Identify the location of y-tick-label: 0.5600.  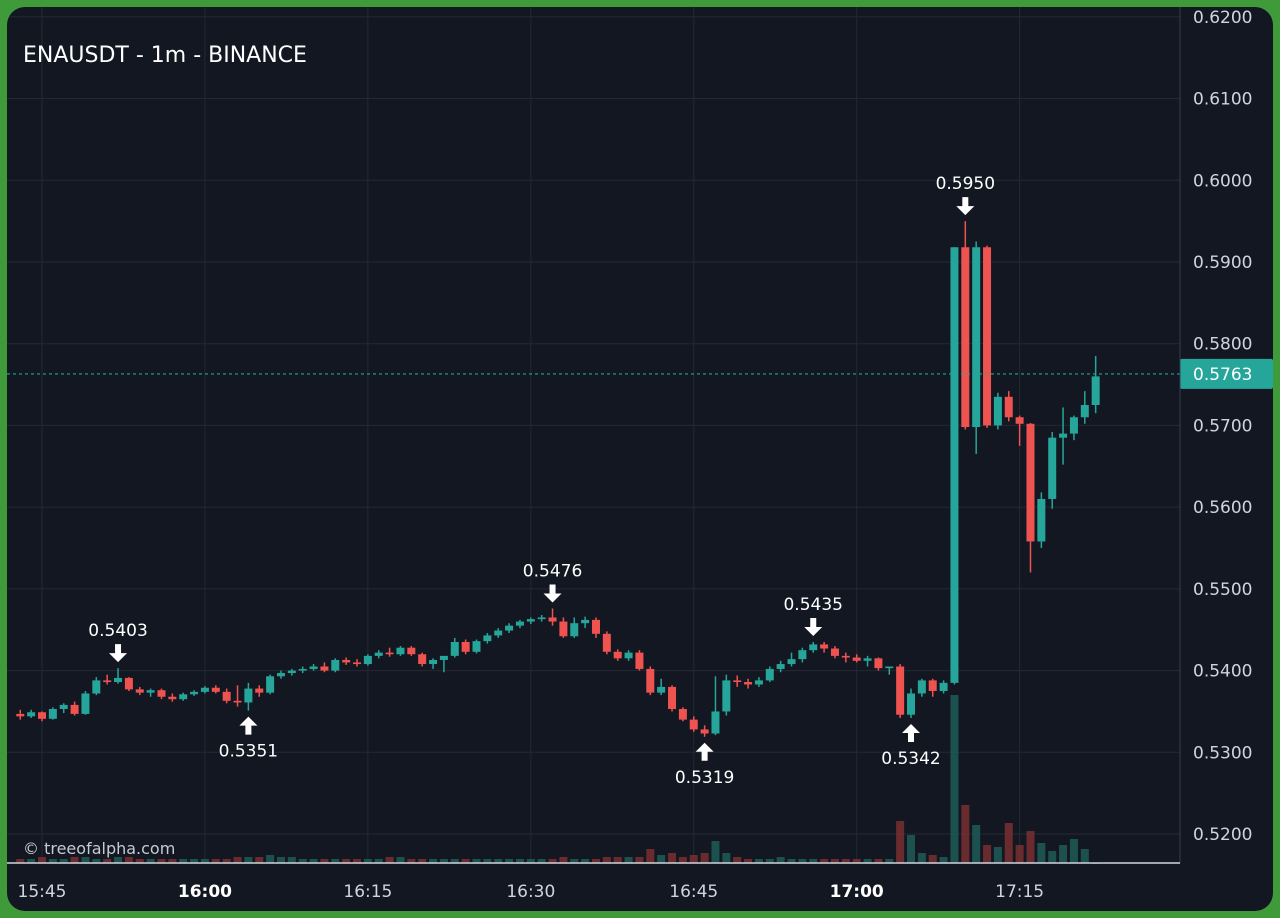
(1222, 508).